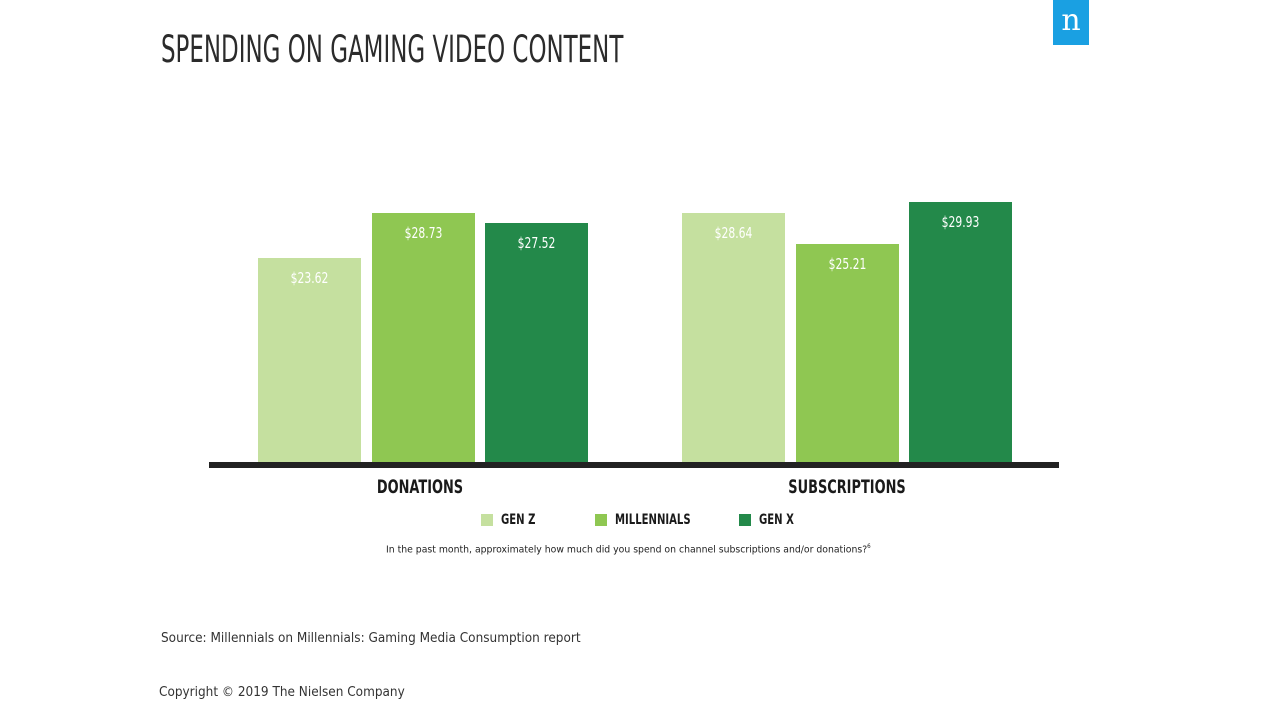 This screenshot has width=1280, height=720. I want to click on category-label-donations: DONATIONS, so click(420, 487).